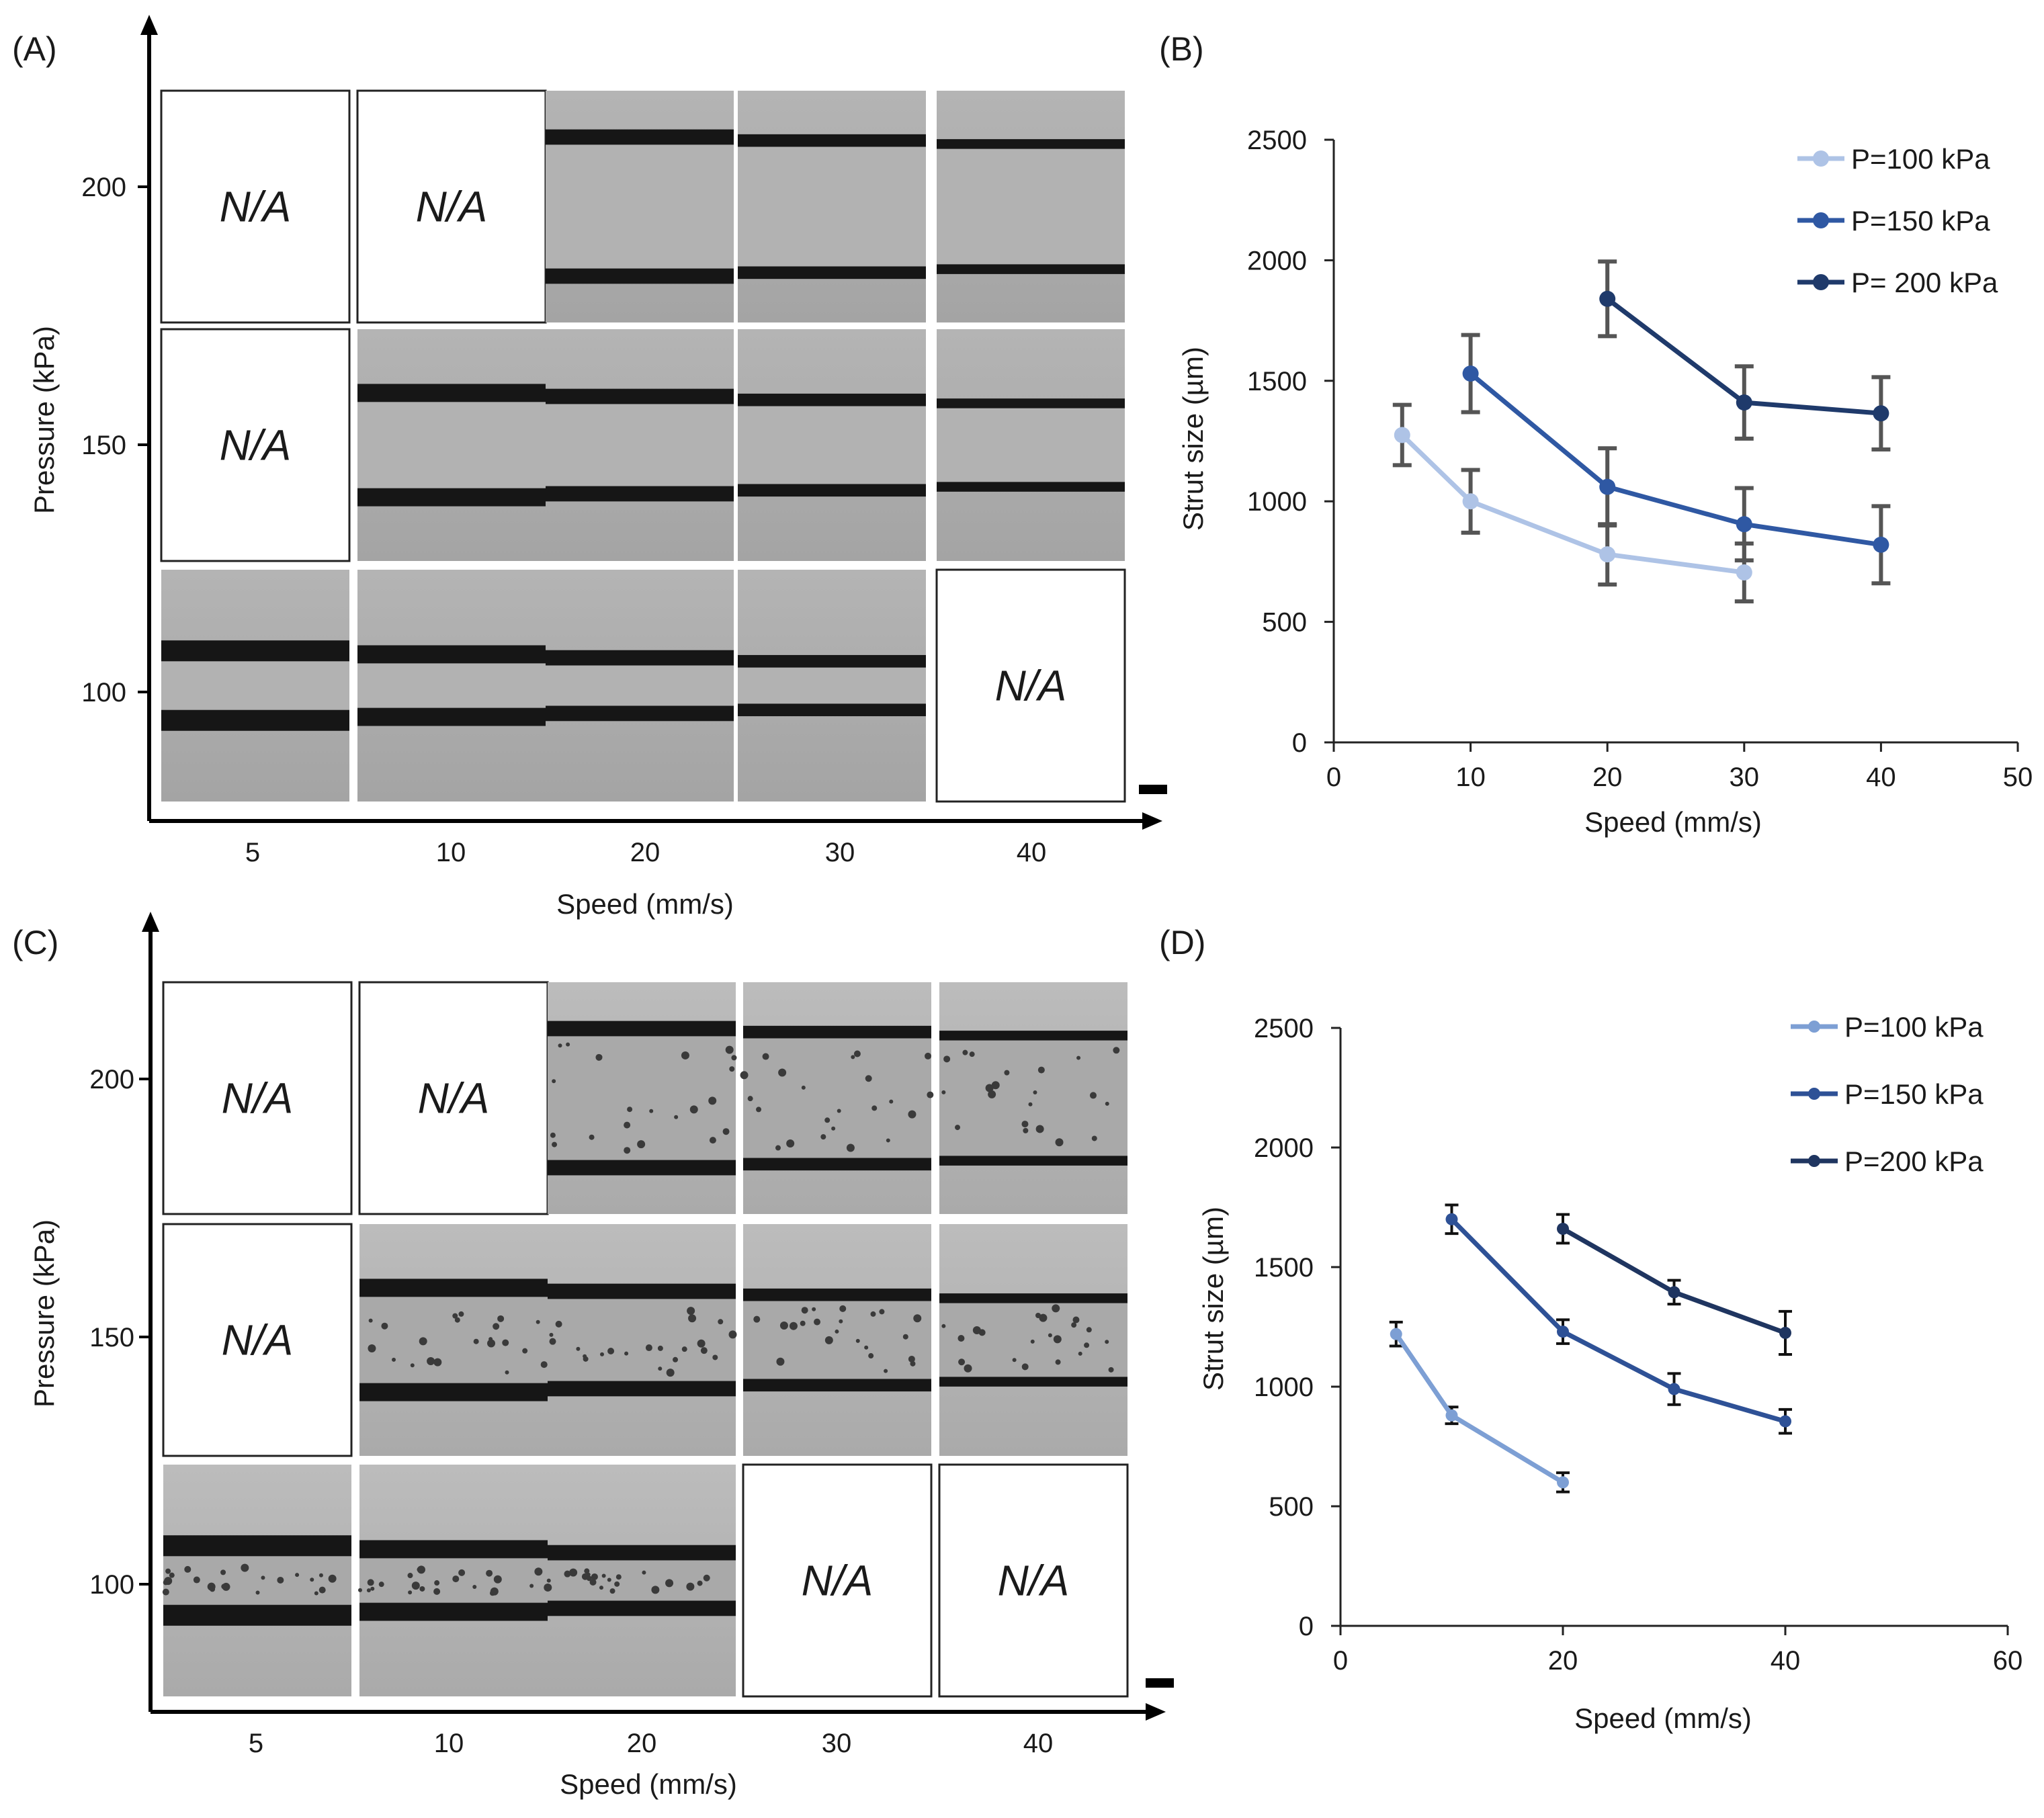  Describe the element at coordinates (1032, 852) in the screenshot. I see `x-tick-a-40: 40` at that location.